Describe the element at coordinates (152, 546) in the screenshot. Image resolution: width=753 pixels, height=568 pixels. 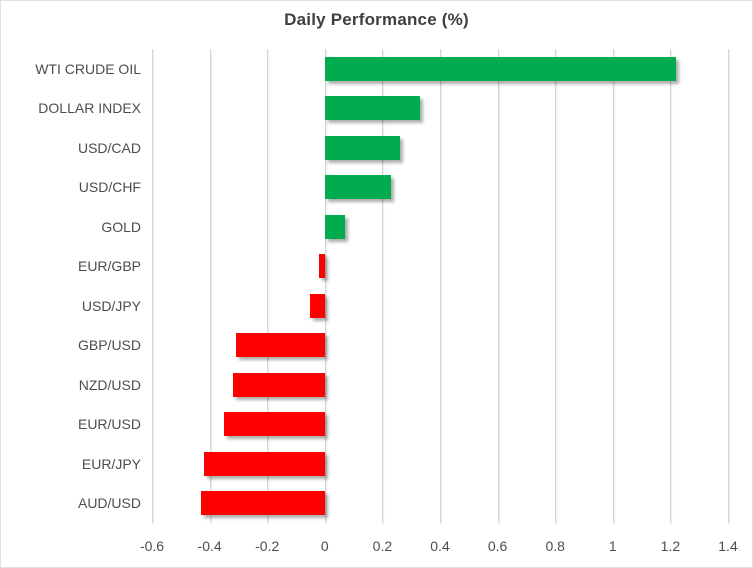
I see `x-tick-label: -0.6` at that location.